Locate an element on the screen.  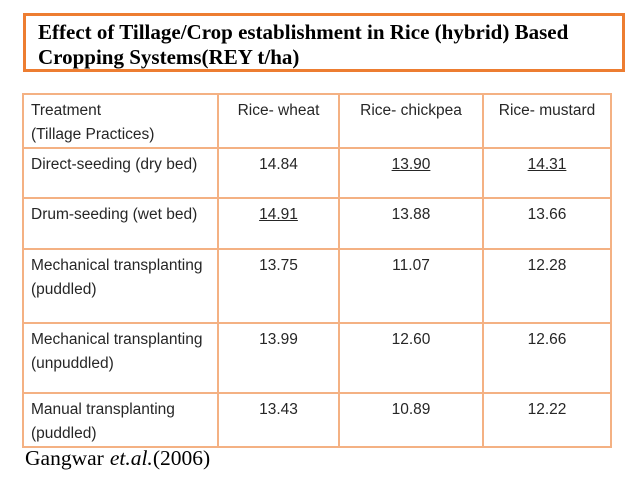
value-cell: 13.99 is located at coordinates (278, 358).